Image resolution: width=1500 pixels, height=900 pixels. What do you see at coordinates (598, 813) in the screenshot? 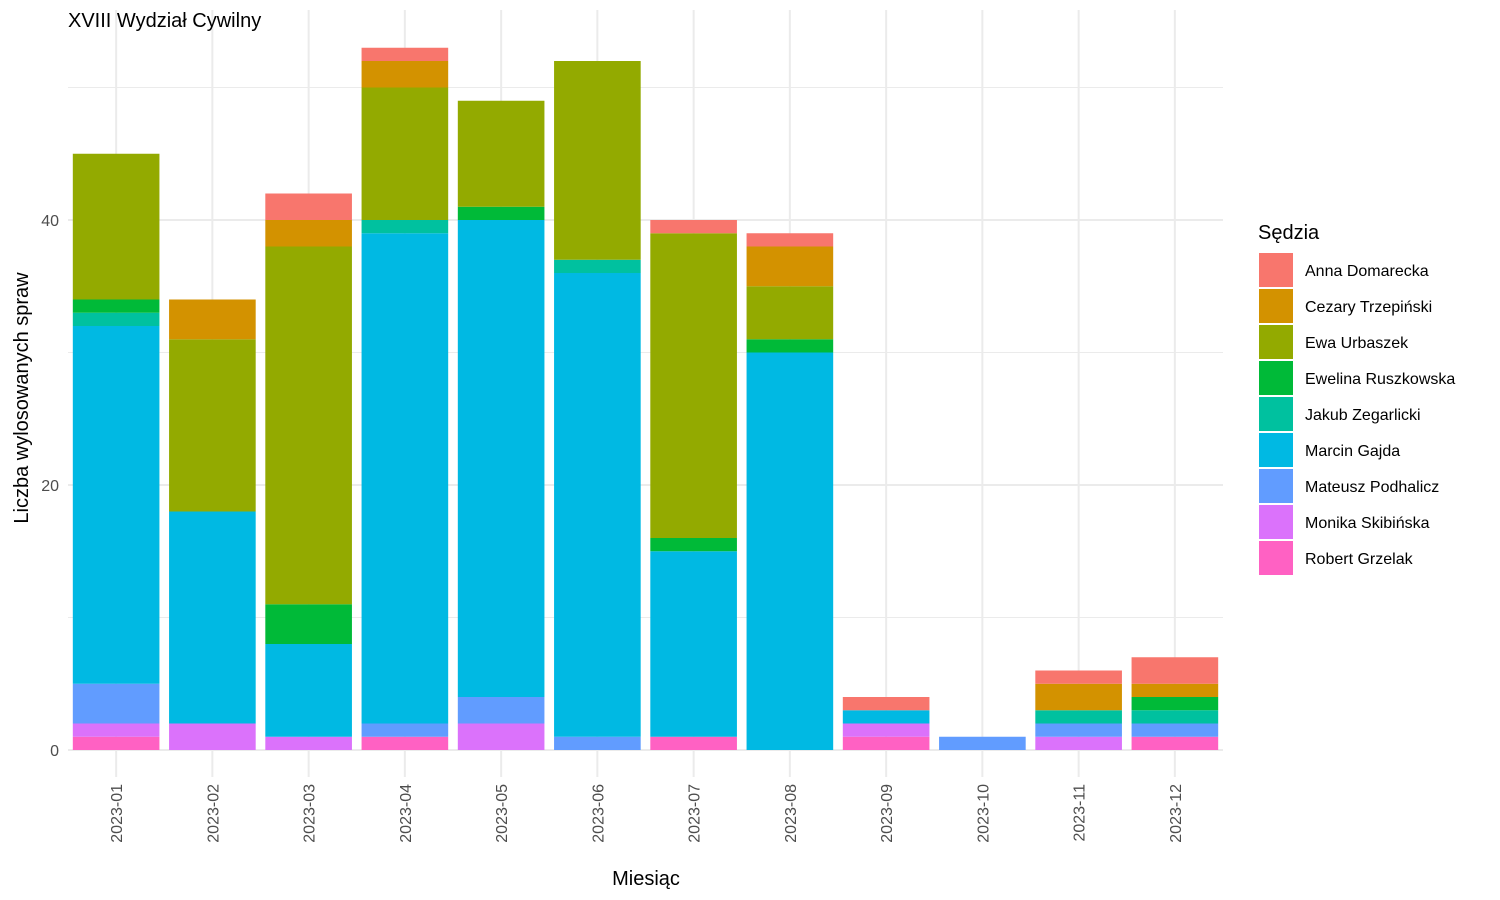
I see `x-tick-label: 2023-06` at bounding box center [598, 813].